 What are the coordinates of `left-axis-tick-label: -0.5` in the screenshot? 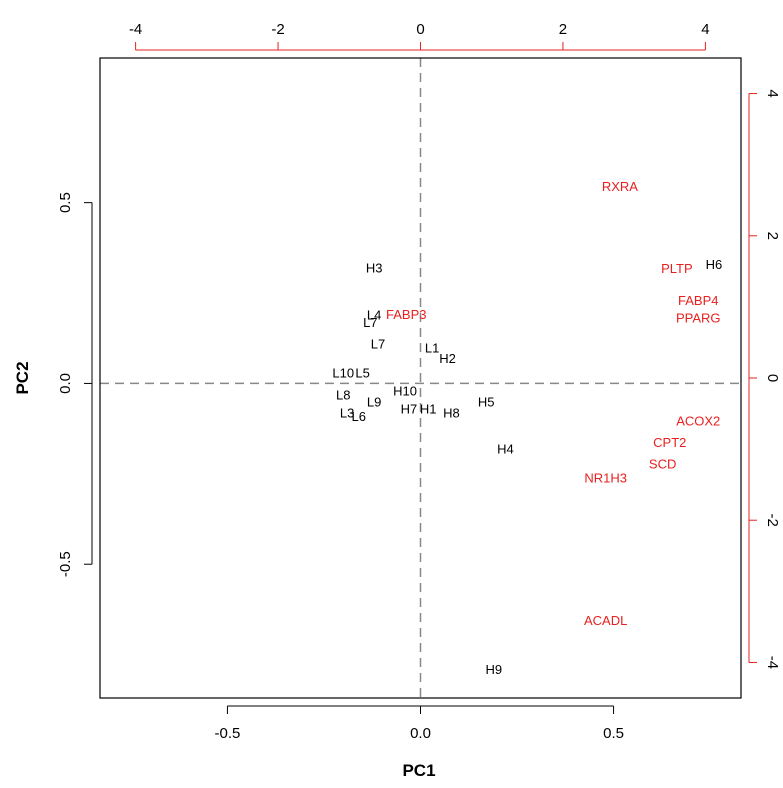 It's located at (65, 564).